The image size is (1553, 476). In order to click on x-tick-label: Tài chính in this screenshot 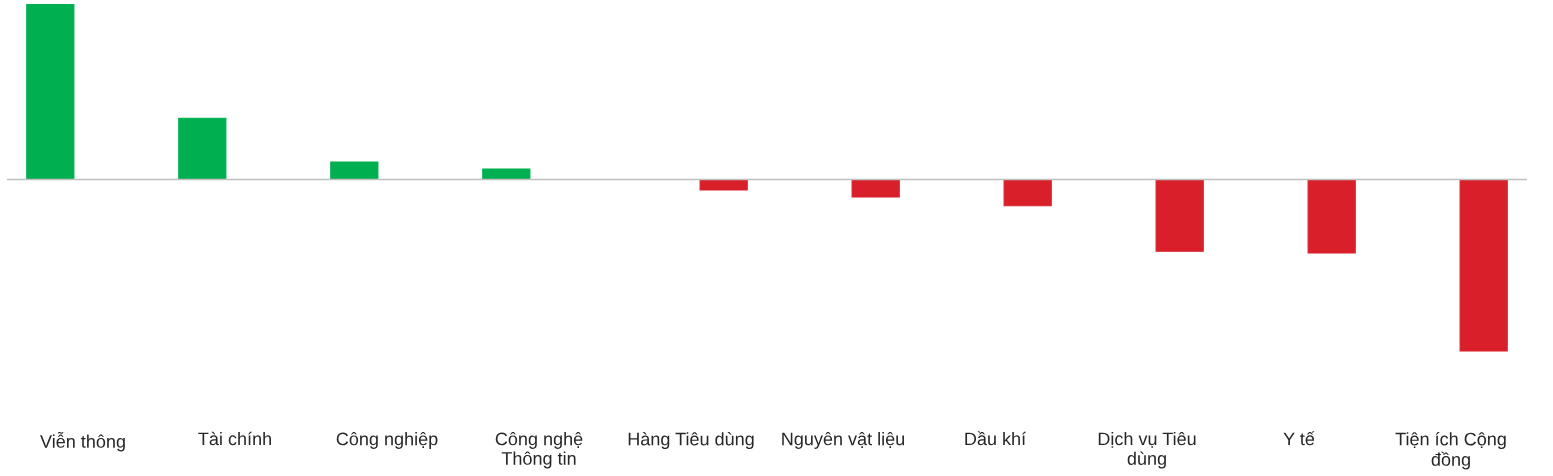, I will do `click(234, 438)`.